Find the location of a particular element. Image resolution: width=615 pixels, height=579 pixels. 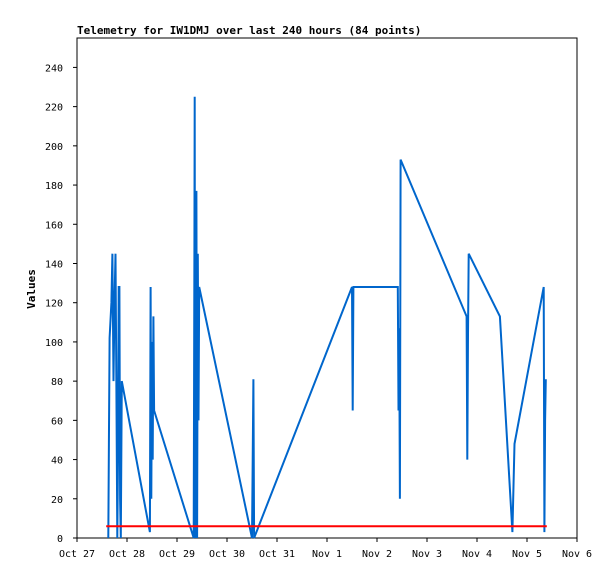

y-tick-label: 200 is located at coordinates (54, 147).